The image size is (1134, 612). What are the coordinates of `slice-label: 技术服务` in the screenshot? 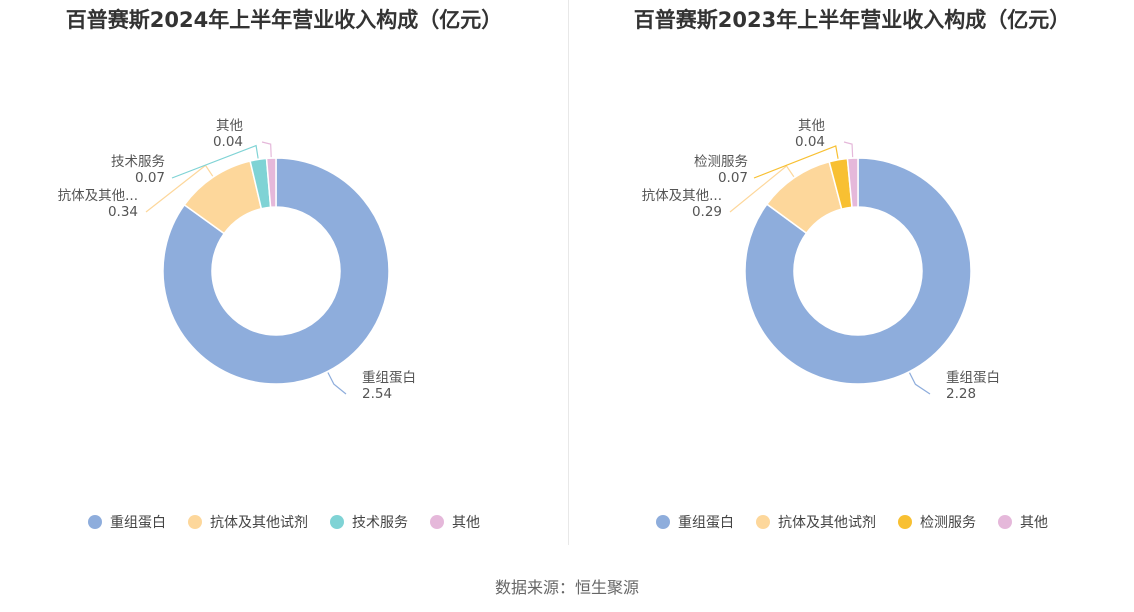 It's located at (138, 162).